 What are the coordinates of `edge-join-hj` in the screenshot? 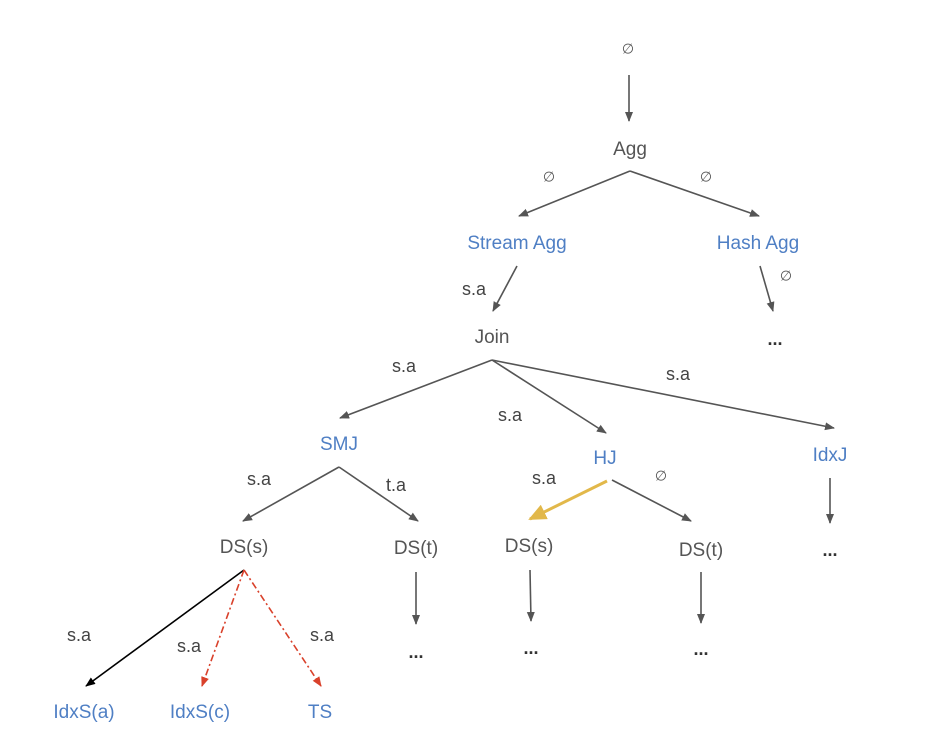 It's located at (549, 396).